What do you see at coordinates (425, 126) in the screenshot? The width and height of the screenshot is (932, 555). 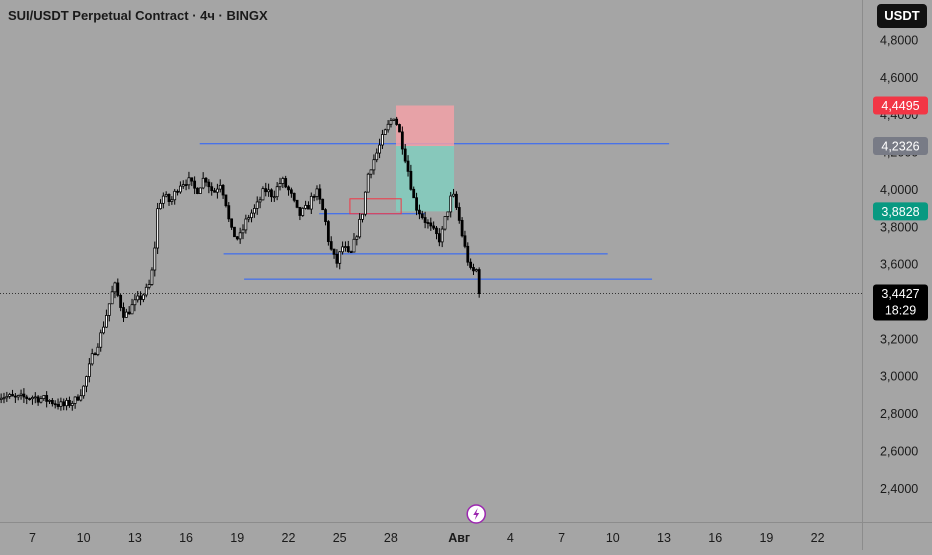 I see `stop-loss-zone` at bounding box center [425, 126].